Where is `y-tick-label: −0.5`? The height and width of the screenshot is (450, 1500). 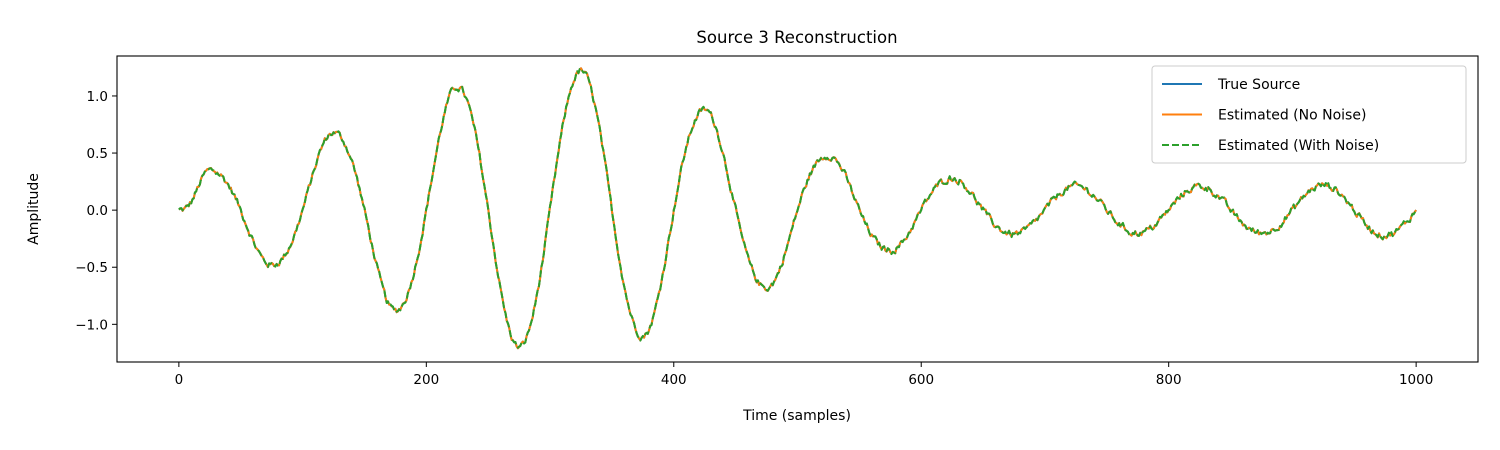 y-tick-label: −0.5 is located at coordinates (91, 268).